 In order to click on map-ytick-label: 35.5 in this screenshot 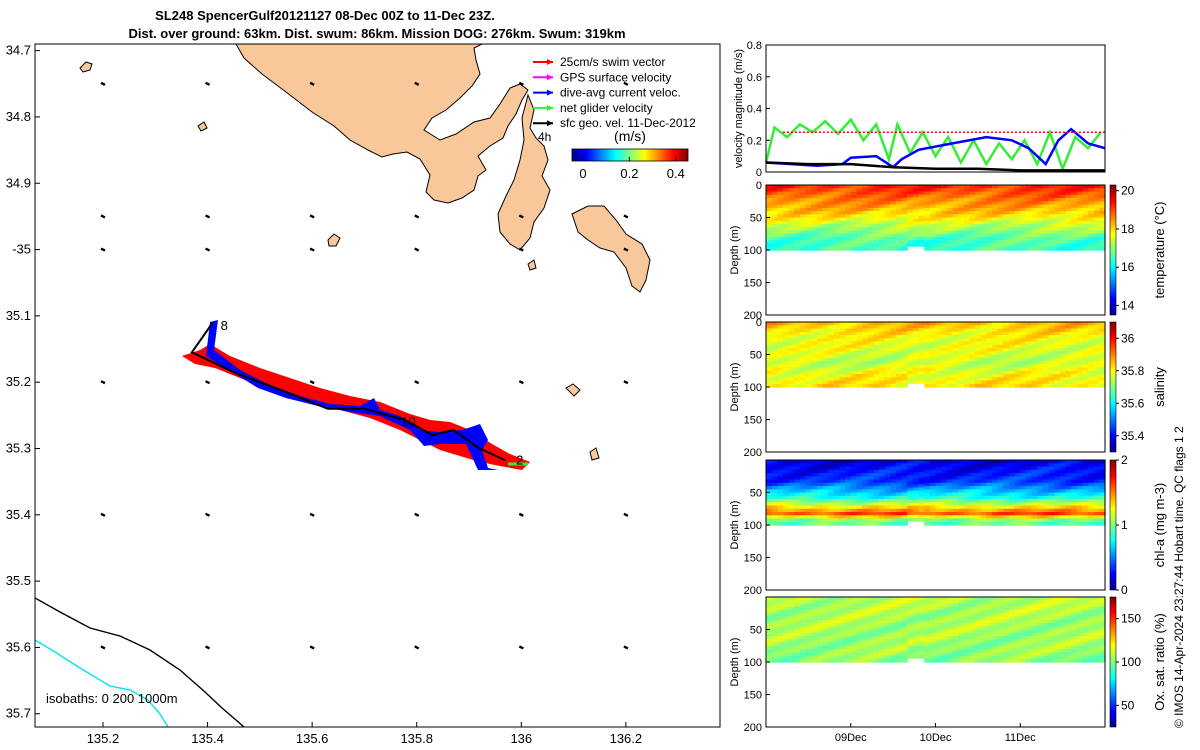, I will do `click(18, 580)`.